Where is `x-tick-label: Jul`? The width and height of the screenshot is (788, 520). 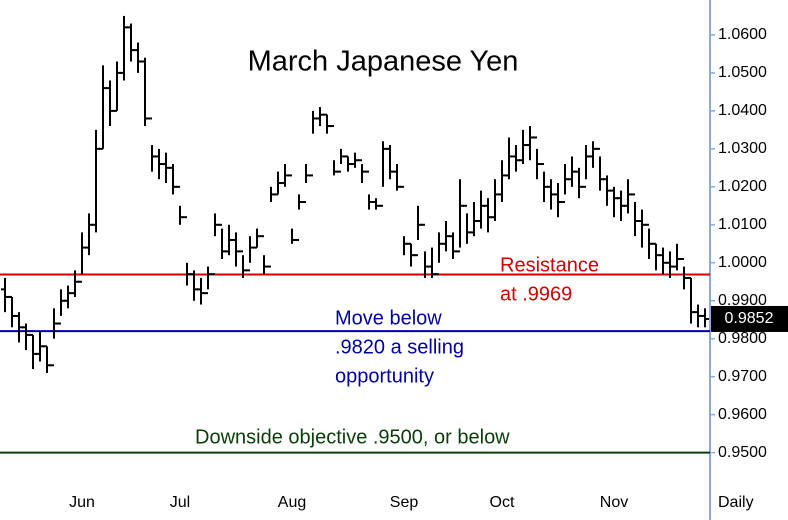 x-tick-label: Jul is located at coordinates (180, 502).